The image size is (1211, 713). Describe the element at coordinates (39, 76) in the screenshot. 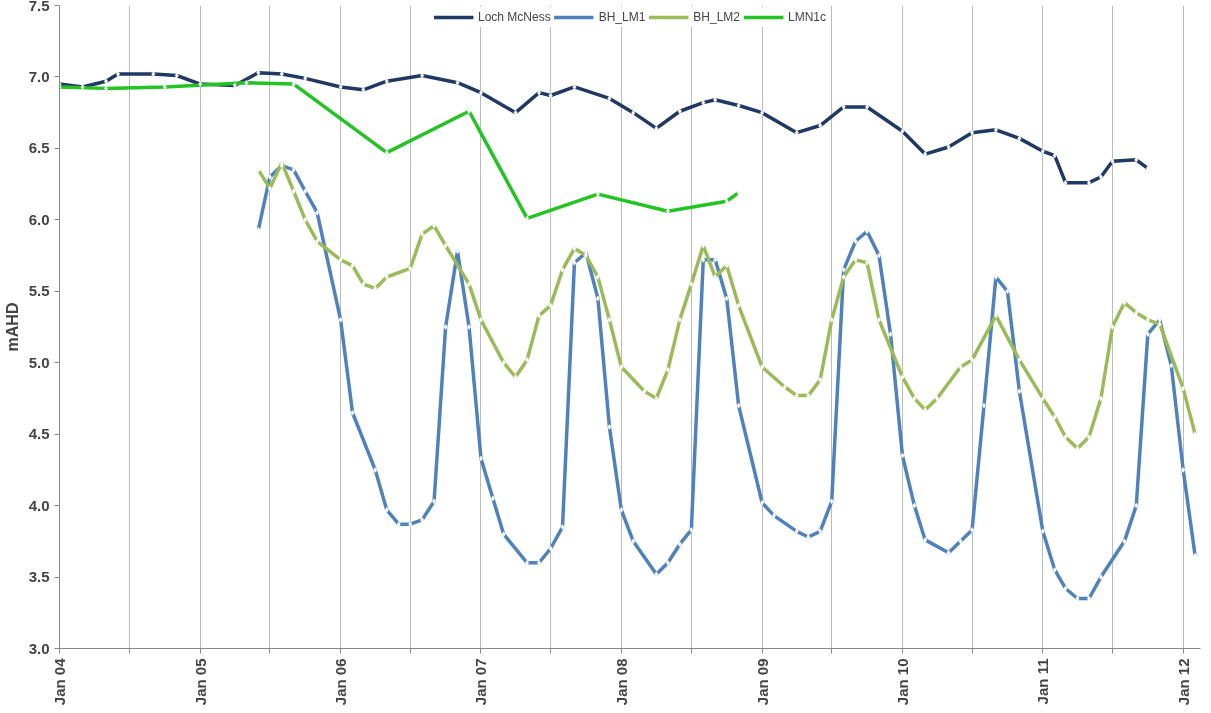

I see `y-tick-label: 7.0` at that location.